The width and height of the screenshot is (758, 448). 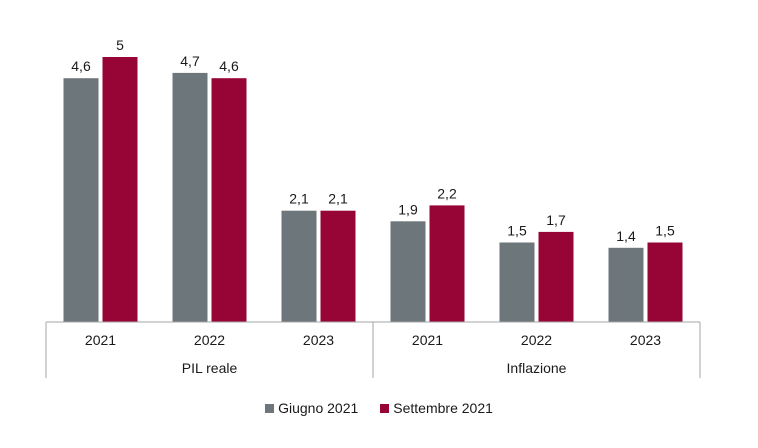 What do you see at coordinates (338, 199) in the screenshot?
I see `data-label-s1-c2: 2,1` at bounding box center [338, 199].